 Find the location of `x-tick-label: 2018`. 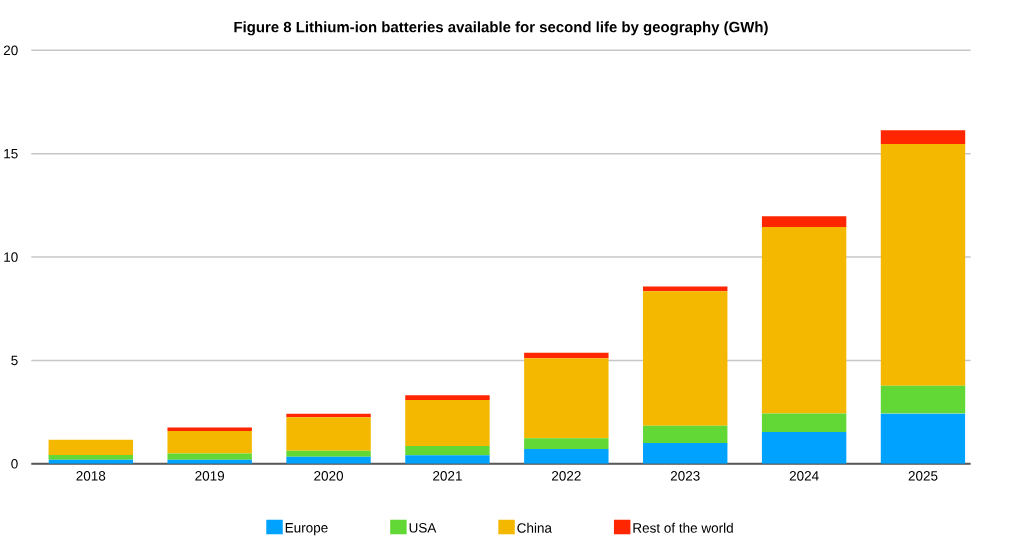

x-tick-label: 2018 is located at coordinates (91, 476).